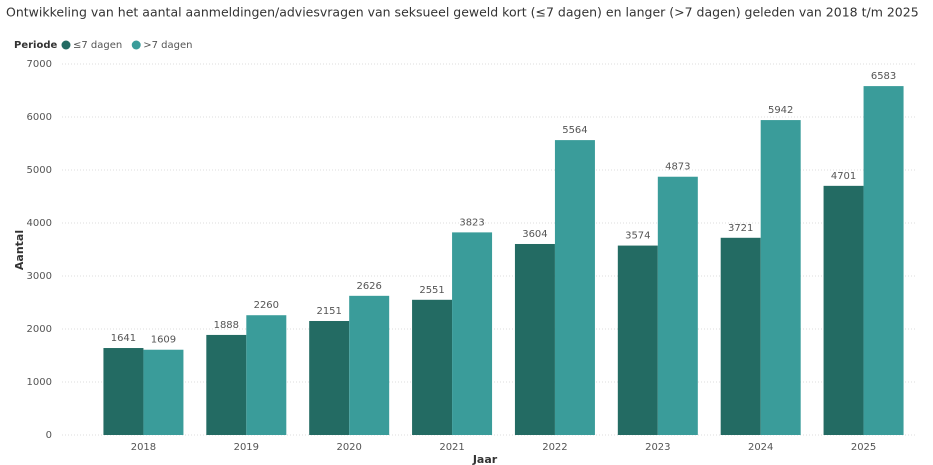 This screenshot has width=933, height=465. What do you see at coordinates (637, 236) in the screenshot?
I see `data-label: 3574` at bounding box center [637, 236].